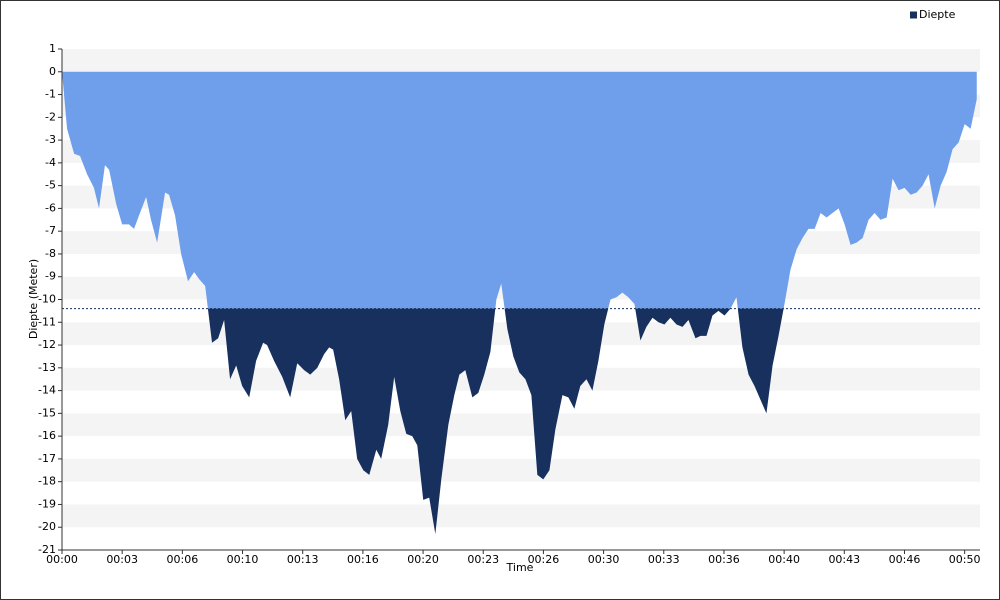 This screenshot has width=1000, height=600. Describe the element at coordinates (520, 567) in the screenshot. I see `x-axis-title: Time` at that location.